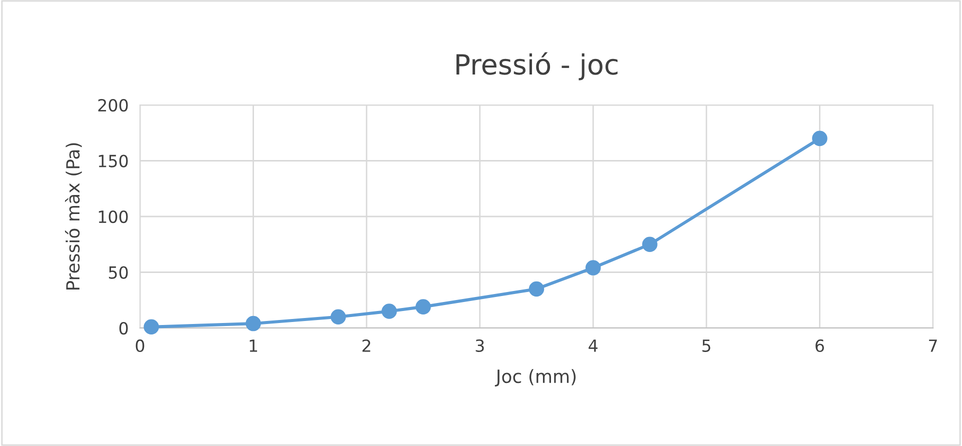  I want to click on x-tick-label: 7, so click(933, 346).